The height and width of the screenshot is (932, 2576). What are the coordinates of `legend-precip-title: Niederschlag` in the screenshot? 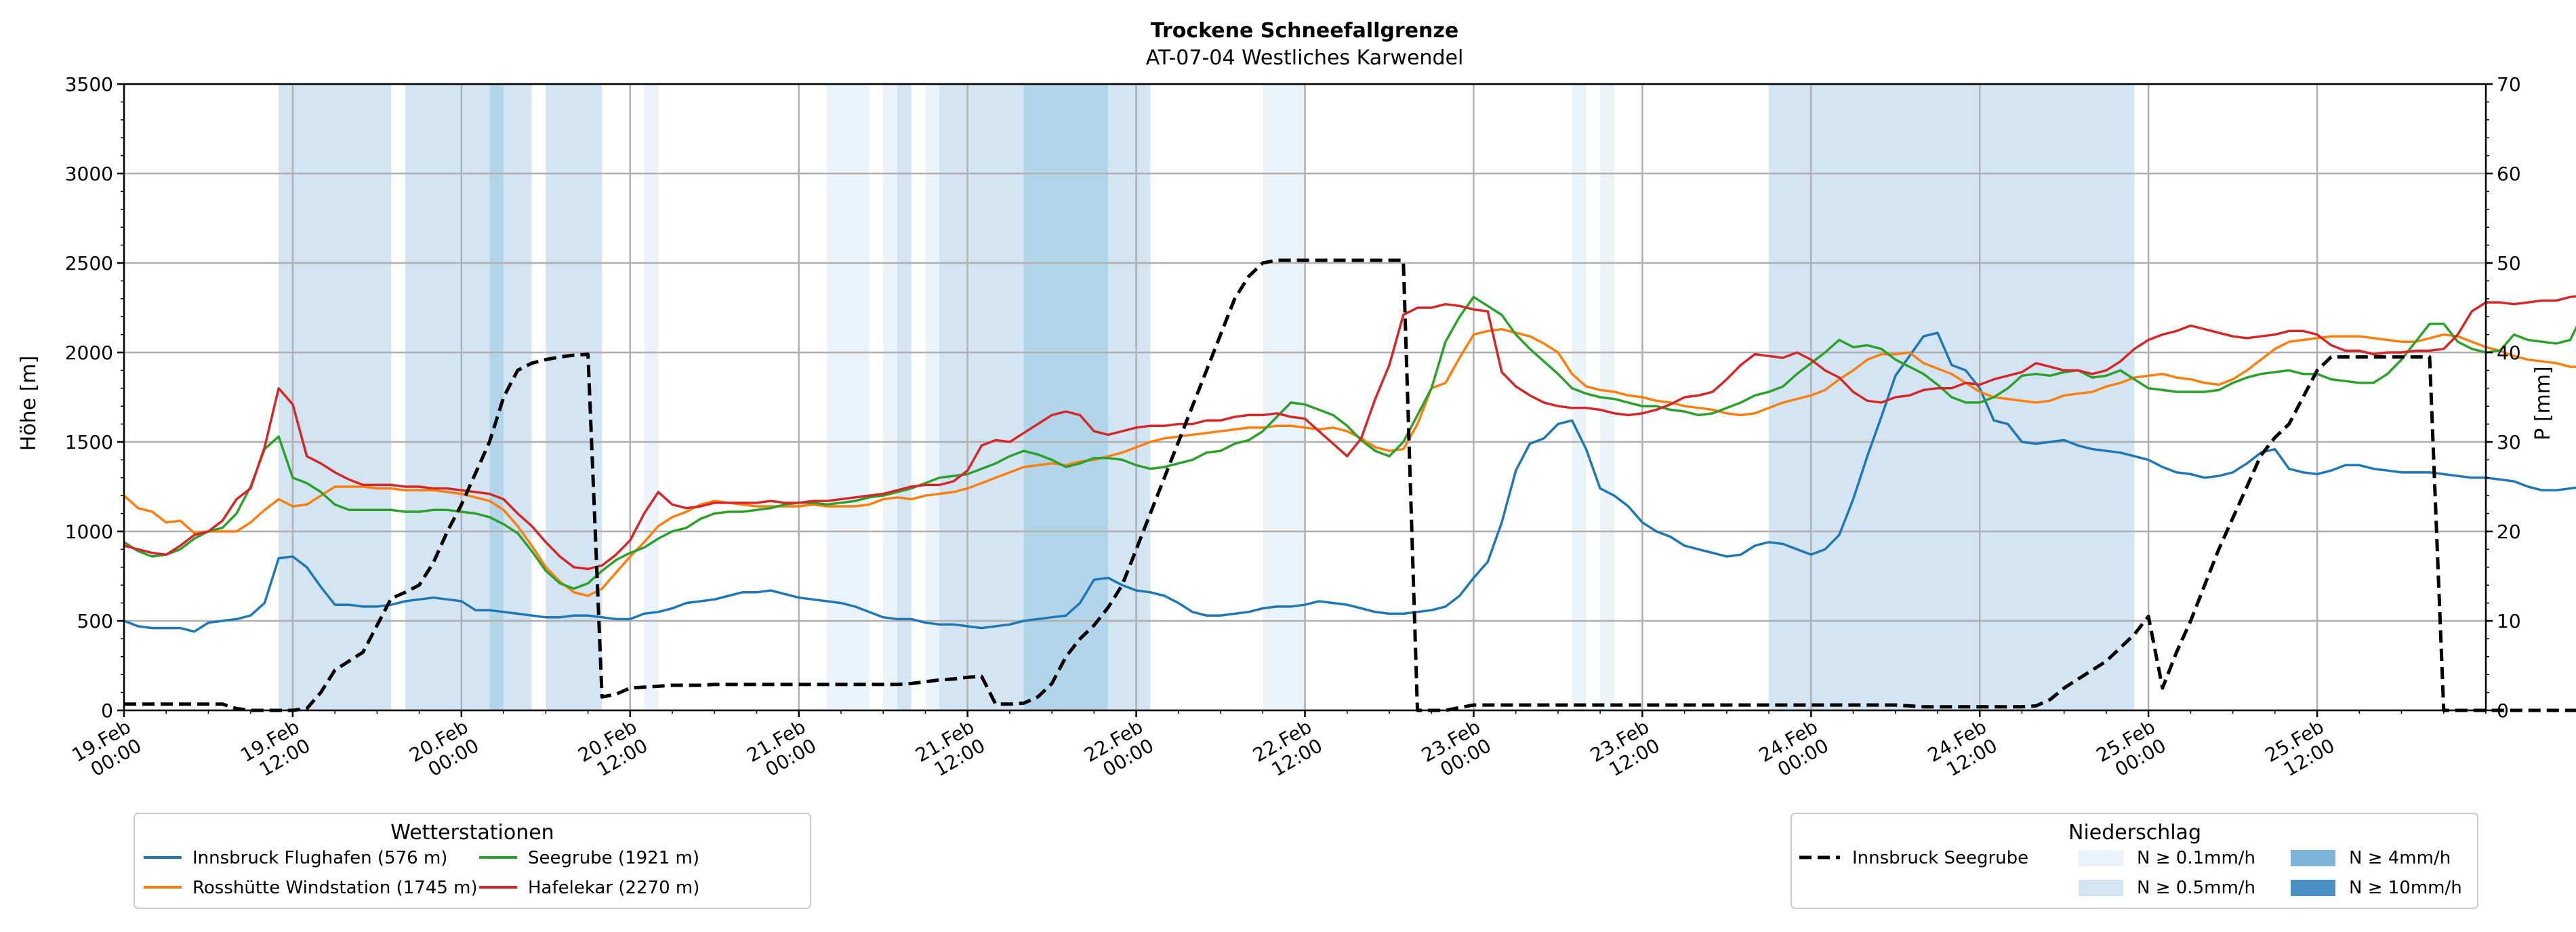 It's located at (2134, 833).